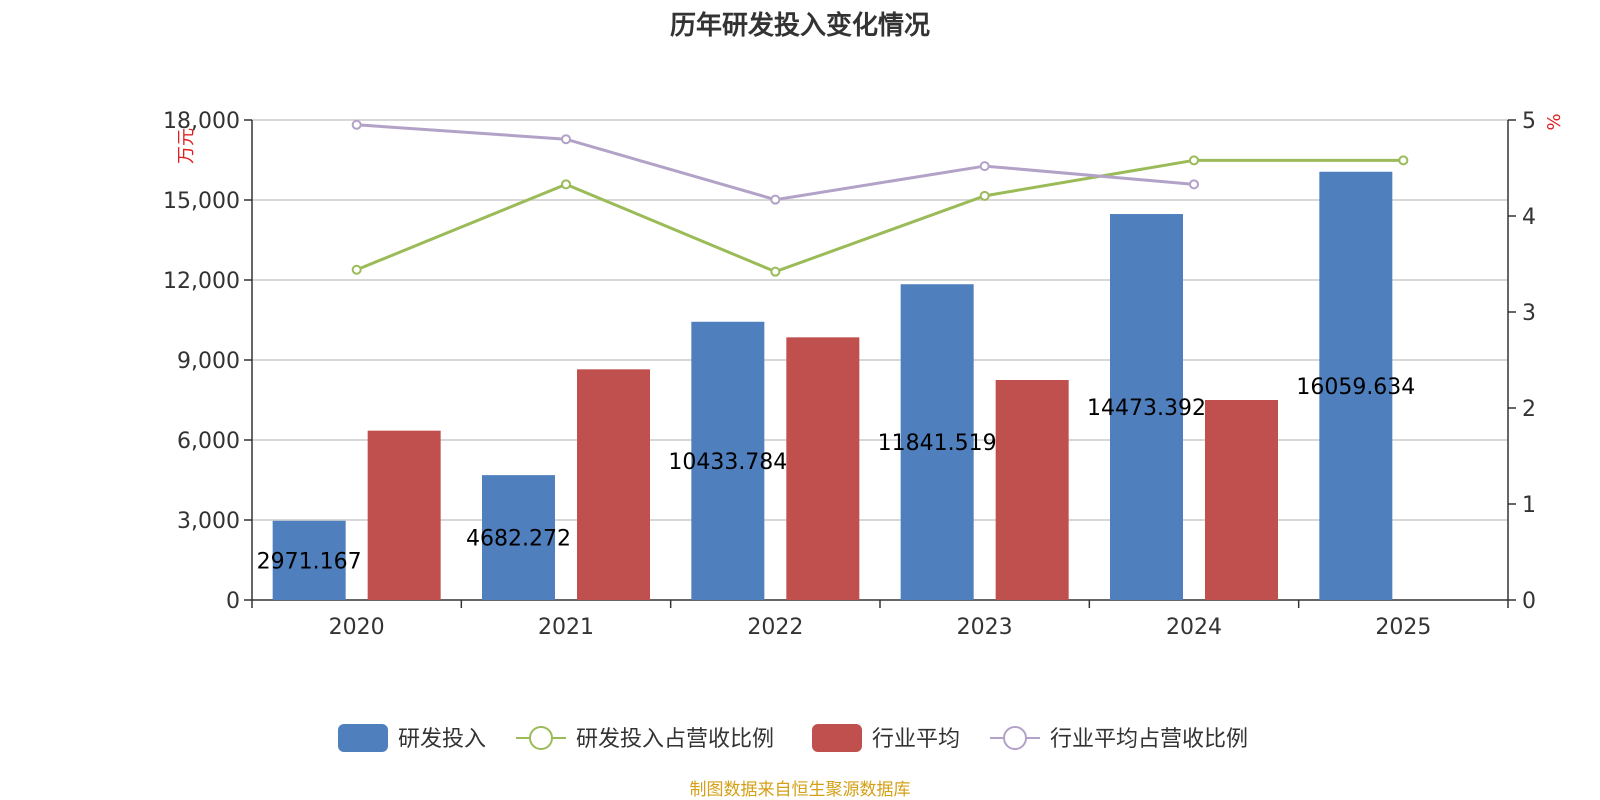 Image resolution: width=1600 pixels, height=800 pixels. I want to click on y-left-tick-label: 0, so click(233, 601).